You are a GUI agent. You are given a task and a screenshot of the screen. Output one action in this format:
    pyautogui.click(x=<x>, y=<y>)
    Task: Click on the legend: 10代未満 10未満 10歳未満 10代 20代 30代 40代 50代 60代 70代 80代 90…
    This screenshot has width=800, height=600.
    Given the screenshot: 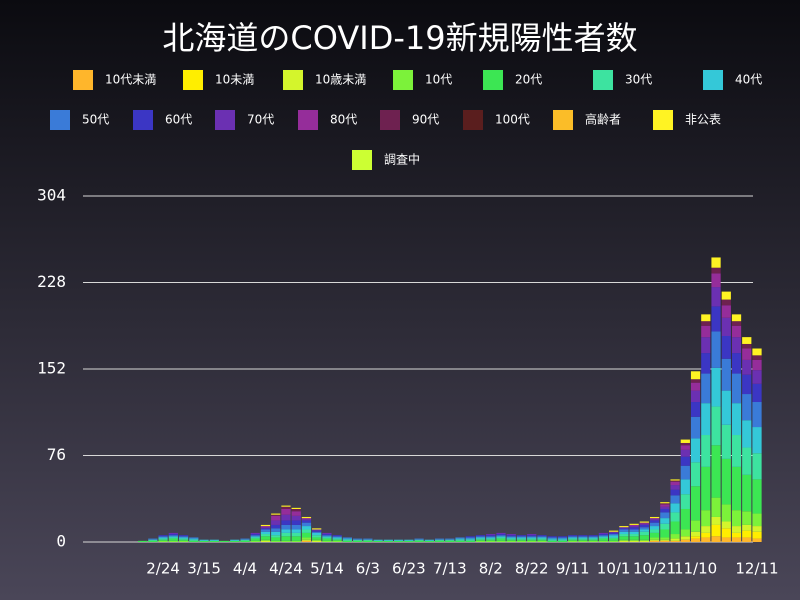 What is the action you would take?
    pyautogui.click(x=406, y=120)
    